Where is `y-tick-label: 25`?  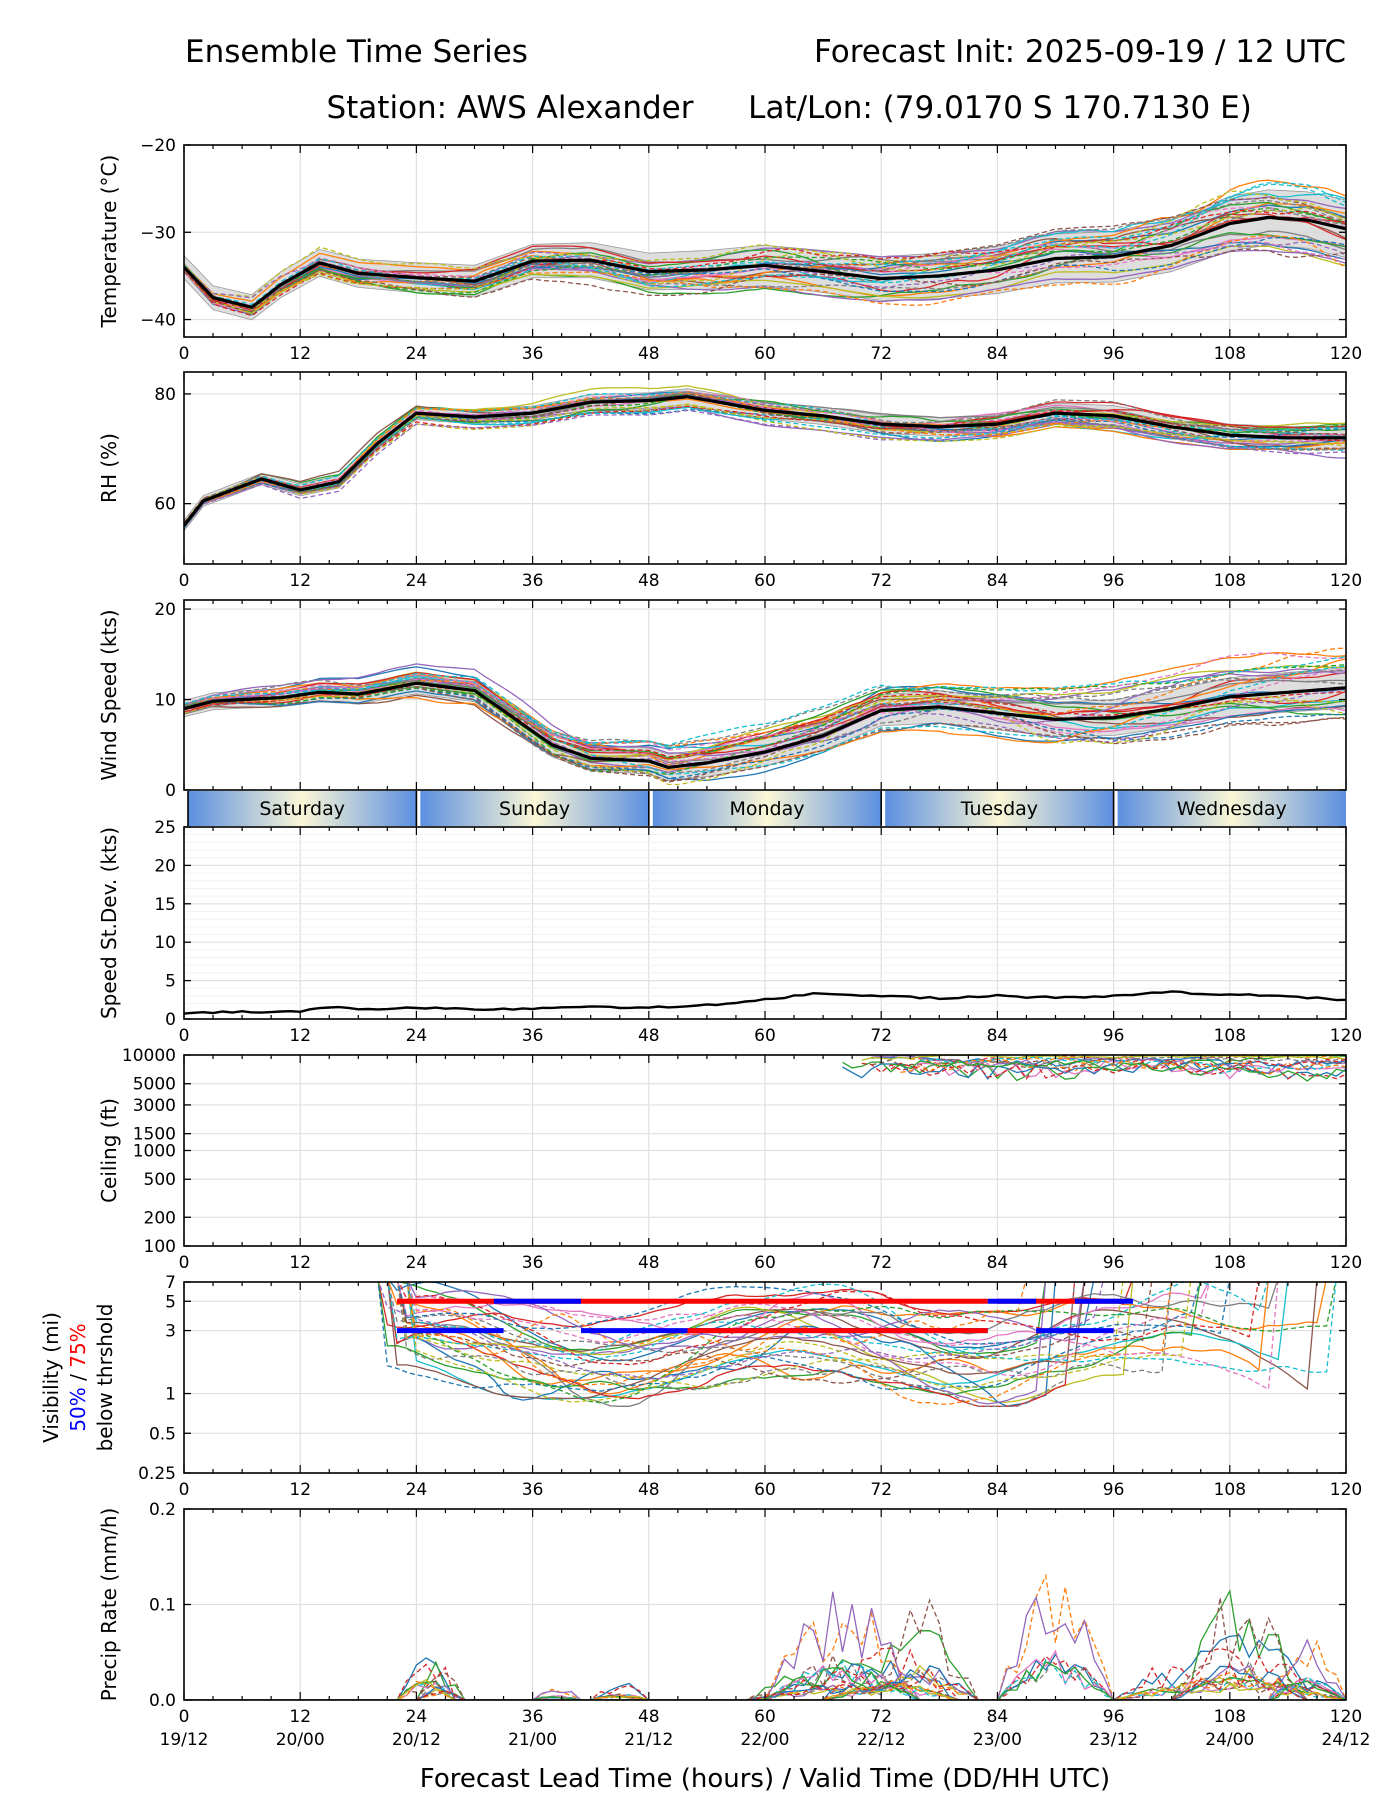
y-tick-label: 25 is located at coordinates (165, 828).